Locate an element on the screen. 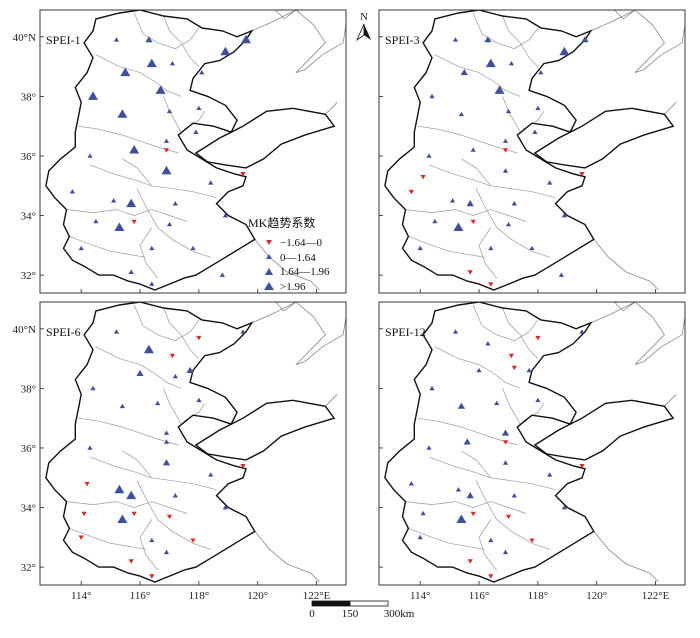 The height and width of the screenshot is (638, 700). legend-label-4: >1.96 is located at coordinates (293, 287).